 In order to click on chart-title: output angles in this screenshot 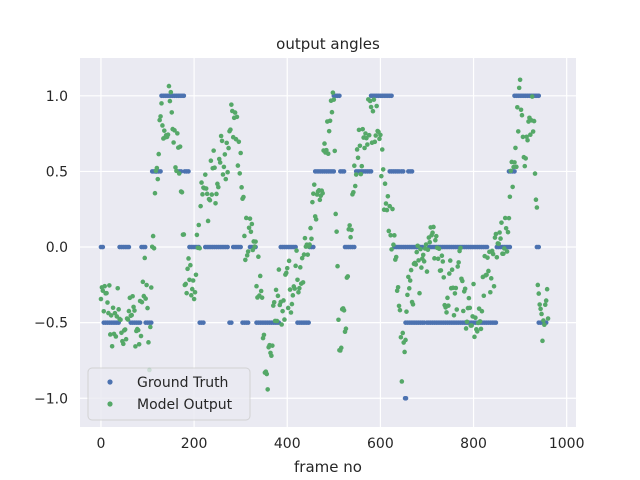, I will do `click(328, 44)`.